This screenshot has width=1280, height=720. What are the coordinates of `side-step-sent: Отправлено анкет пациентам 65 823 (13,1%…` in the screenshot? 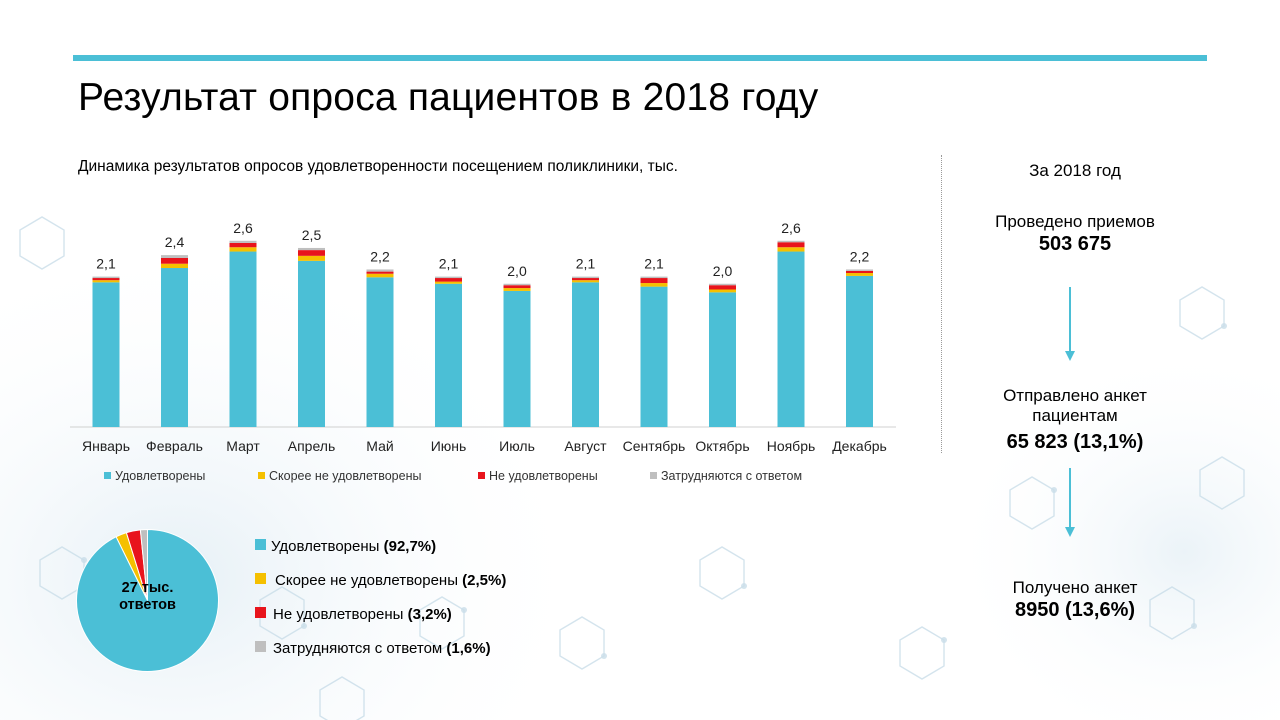 It's located at (1075, 420).